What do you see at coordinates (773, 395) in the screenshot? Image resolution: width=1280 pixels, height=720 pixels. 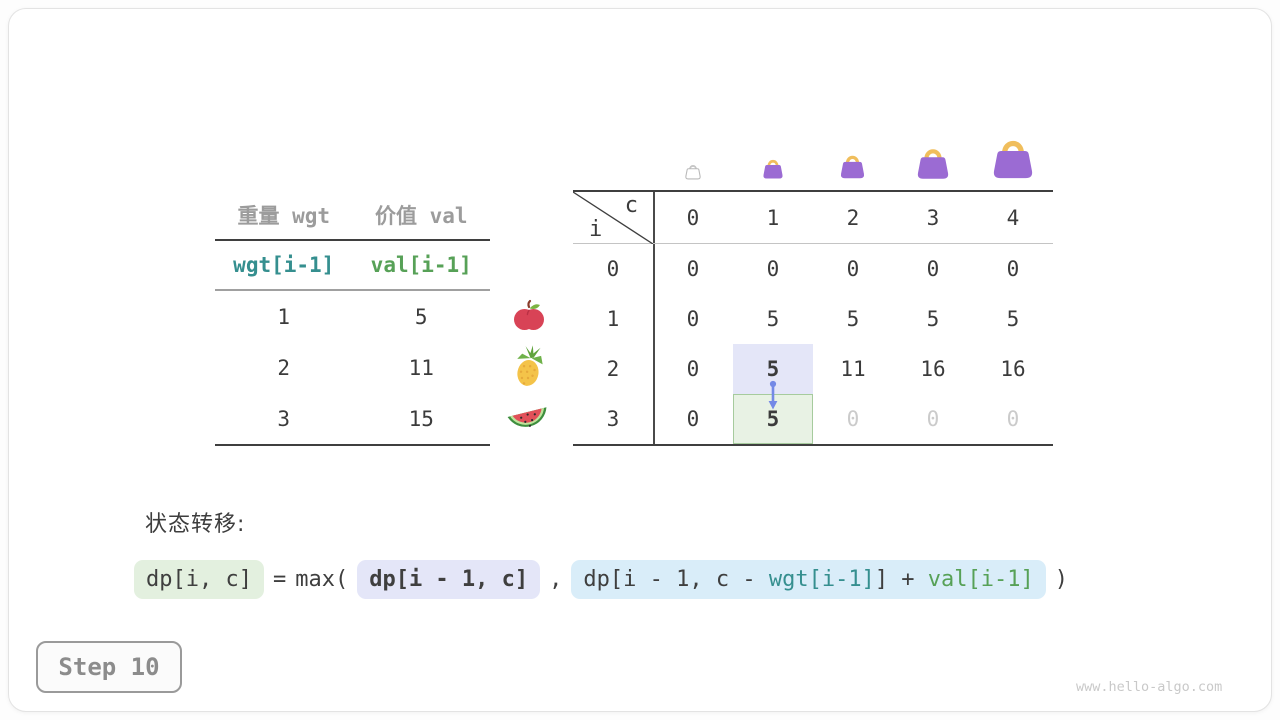 I see `transition-arrow-icon` at bounding box center [773, 395].